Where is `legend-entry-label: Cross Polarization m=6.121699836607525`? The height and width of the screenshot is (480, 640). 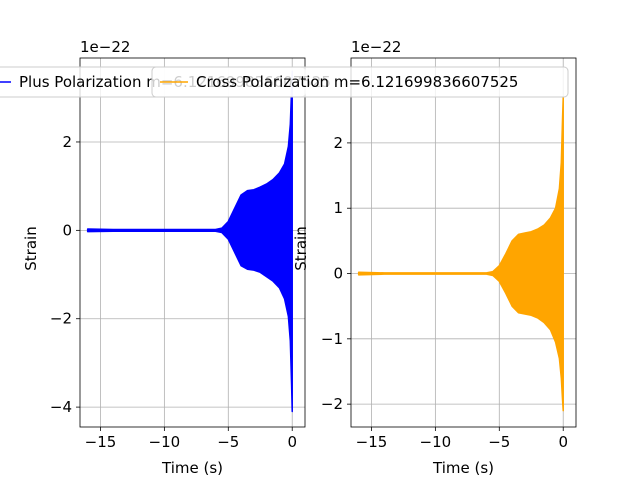 legend-entry-label: Cross Polarization m=6.121699836607525 is located at coordinates (357, 82).